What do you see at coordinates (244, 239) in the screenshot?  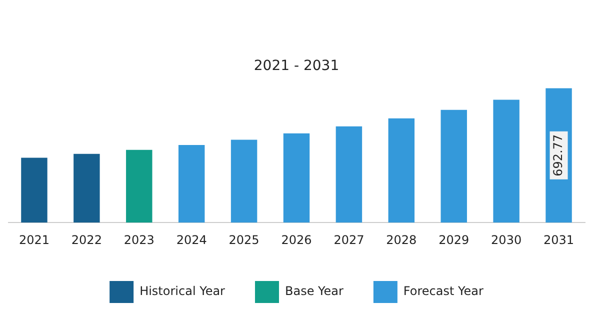 I see `x-tick-label: 2025` at bounding box center [244, 239].